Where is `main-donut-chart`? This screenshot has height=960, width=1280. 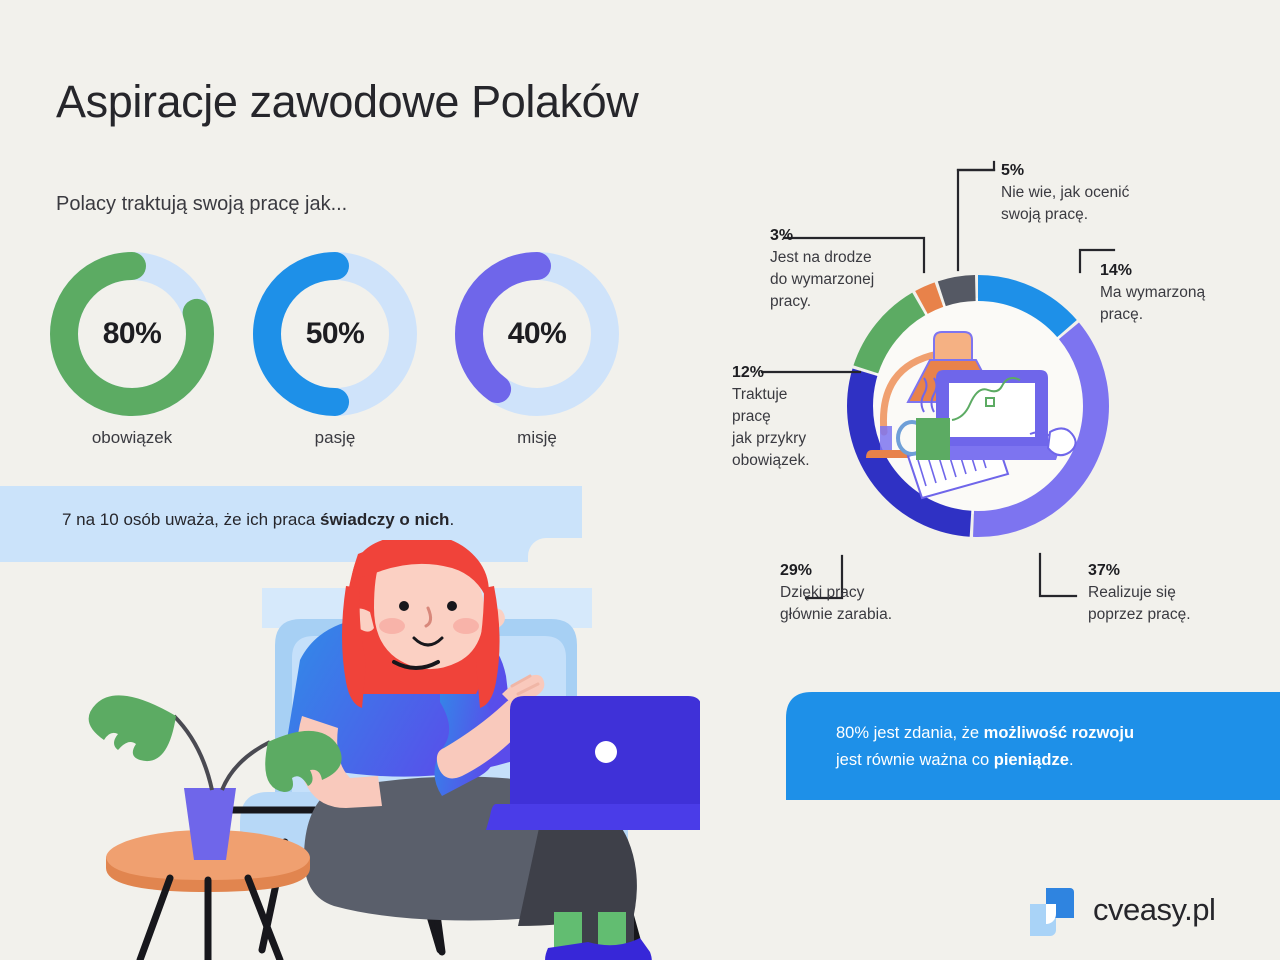 main-donut-chart is located at coordinates (978, 406).